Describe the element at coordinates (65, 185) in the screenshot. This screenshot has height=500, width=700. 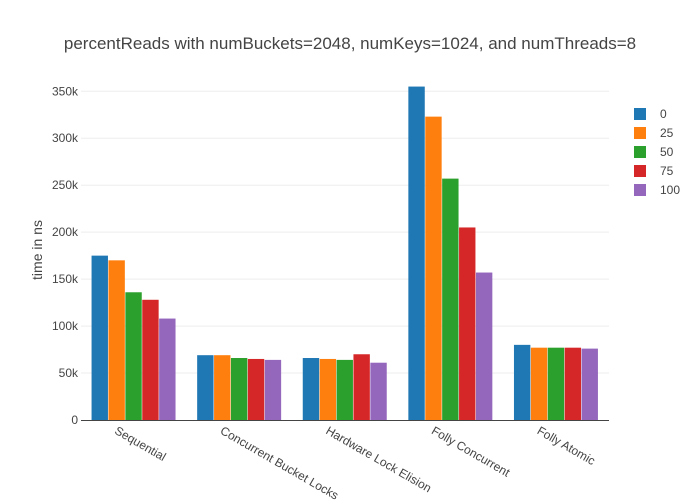
I see `y-tick-label: 250k` at that location.